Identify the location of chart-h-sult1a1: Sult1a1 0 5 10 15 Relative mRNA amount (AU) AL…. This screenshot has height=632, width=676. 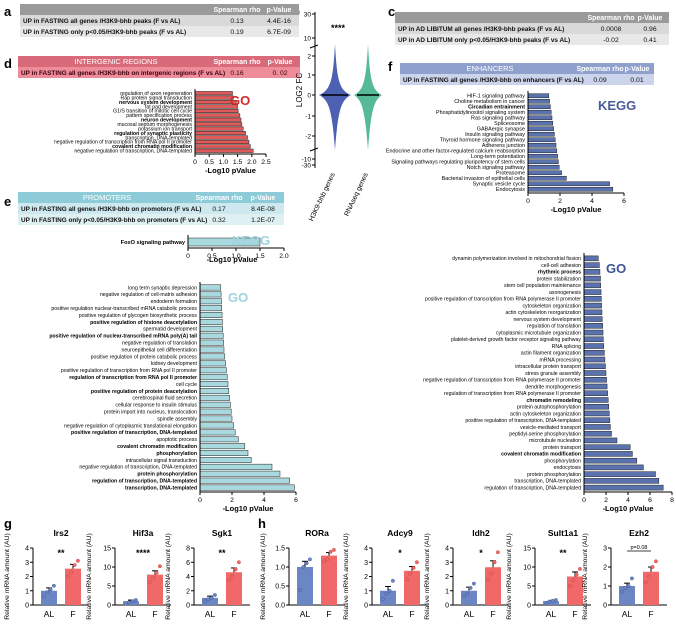
(548, 574).